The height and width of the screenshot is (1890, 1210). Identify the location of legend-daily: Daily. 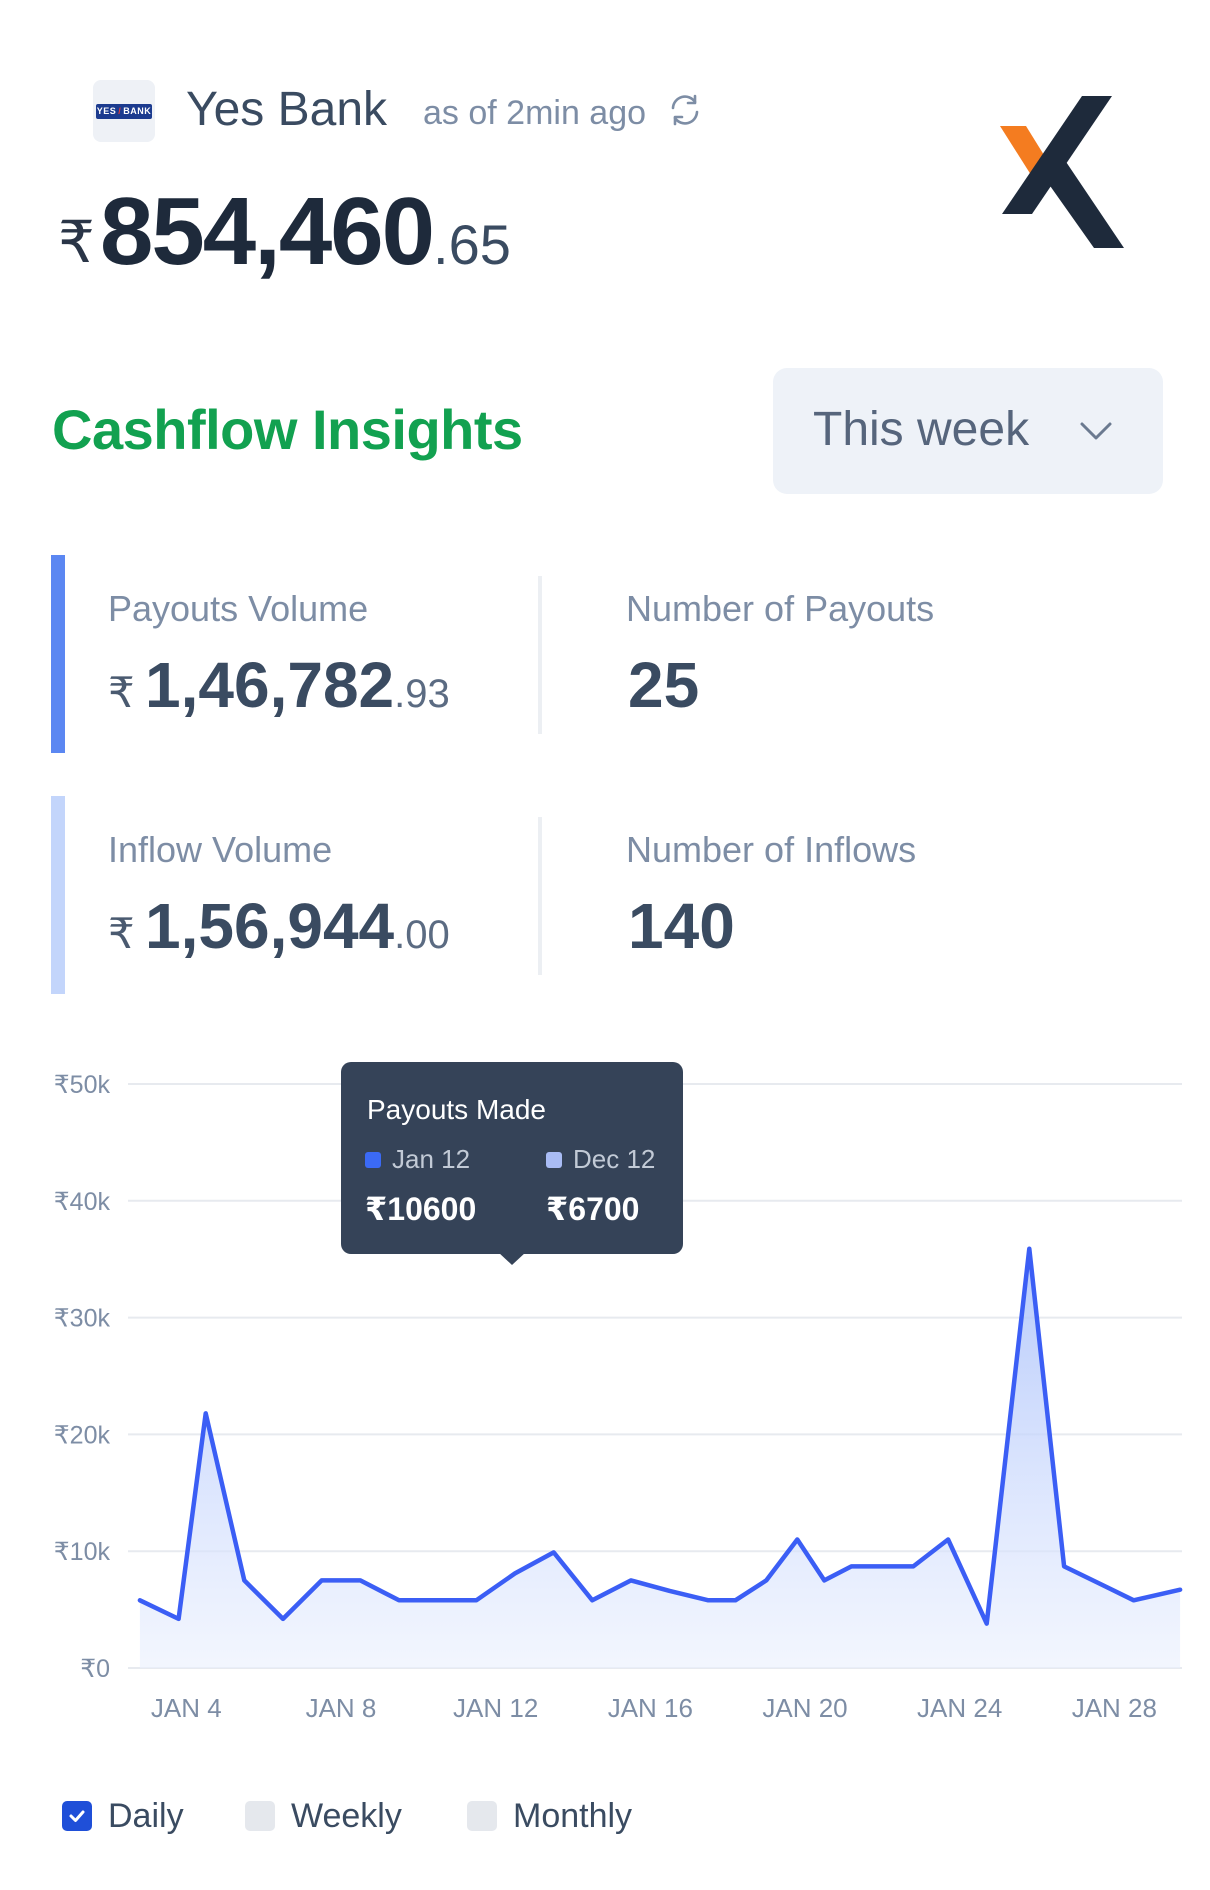
(123, 1816).